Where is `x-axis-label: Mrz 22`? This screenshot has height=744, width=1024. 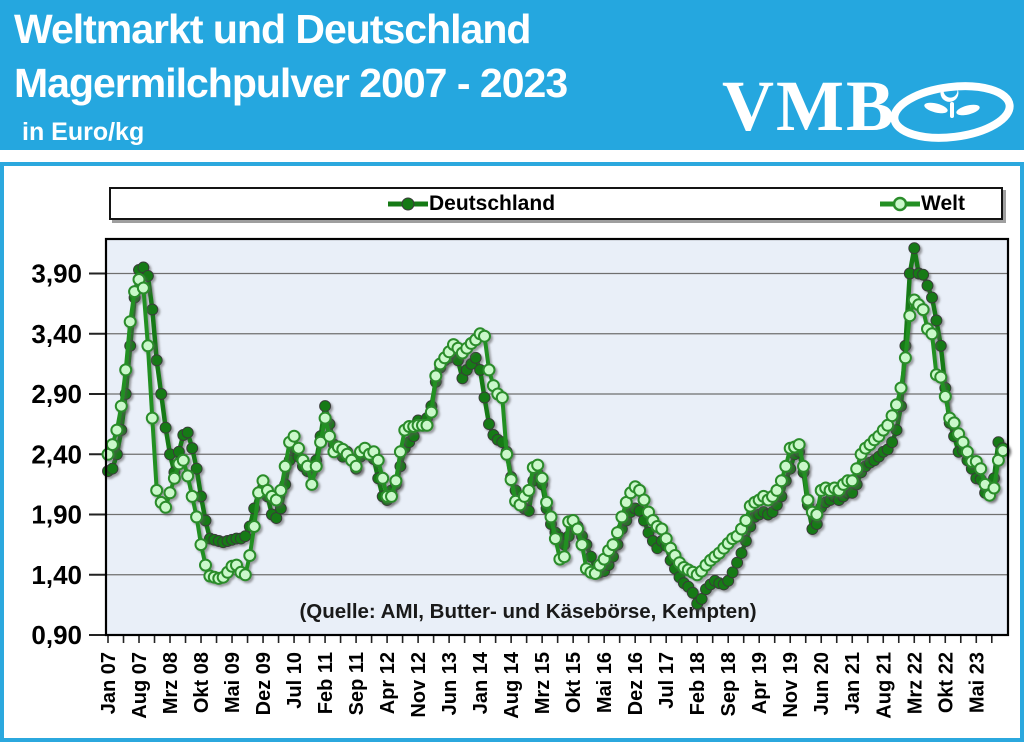 x-axis-label: Mrz 22 is located at coordinates (915, 683).